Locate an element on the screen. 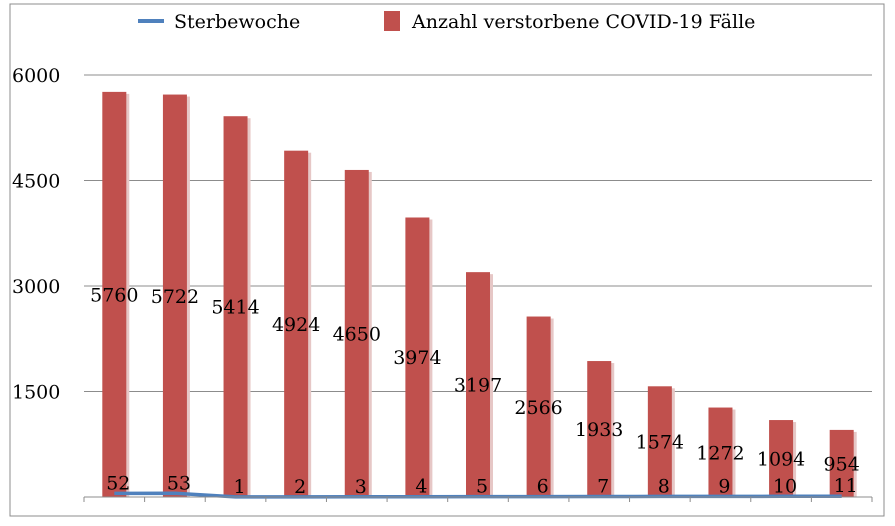 Image resolution: width=895 pixels, height=526 pixels. line-value-label: 8 is located at coordinates (664, 486).